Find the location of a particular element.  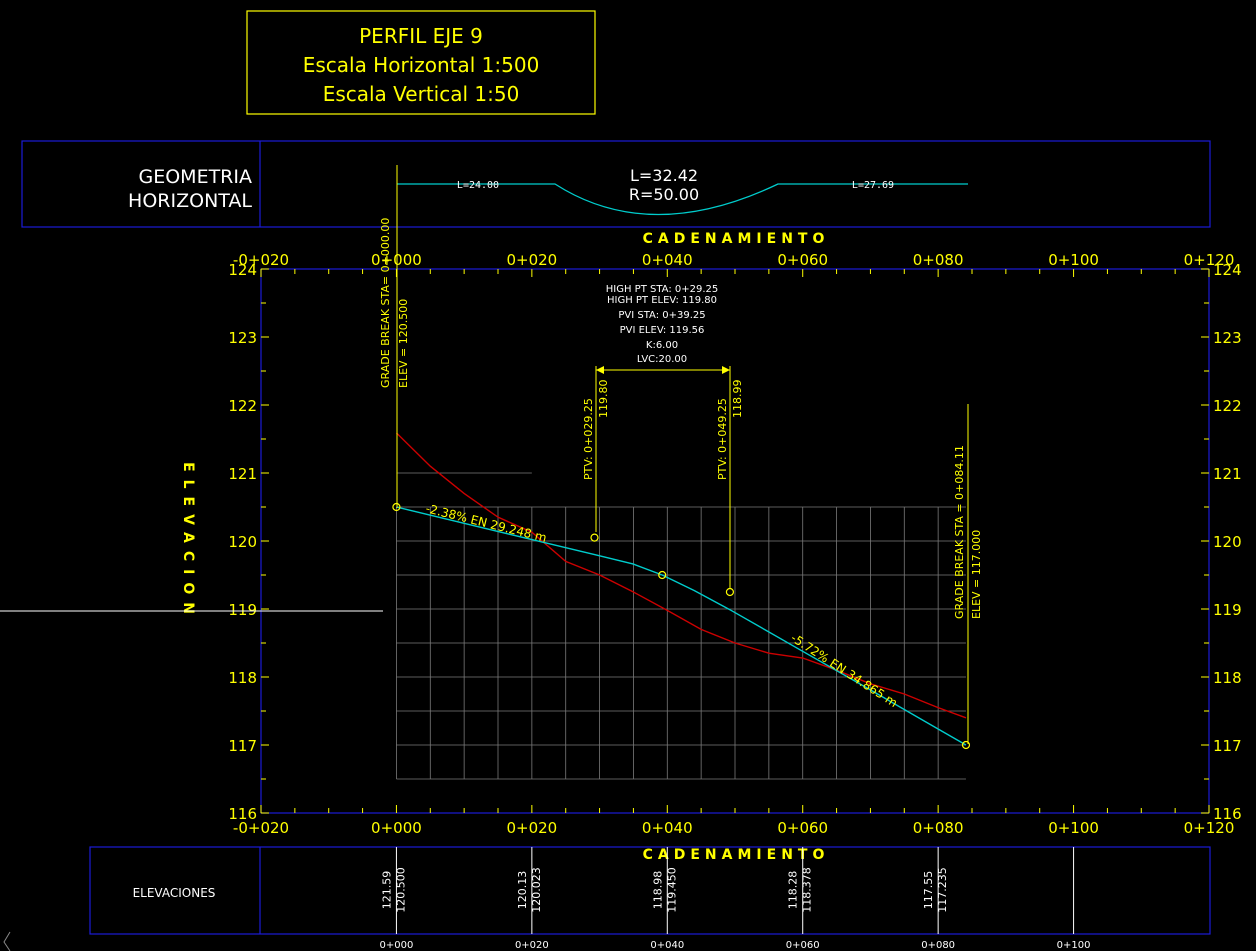

x-tick-label-top: 0+100 is located at coordinates (1073, 260).